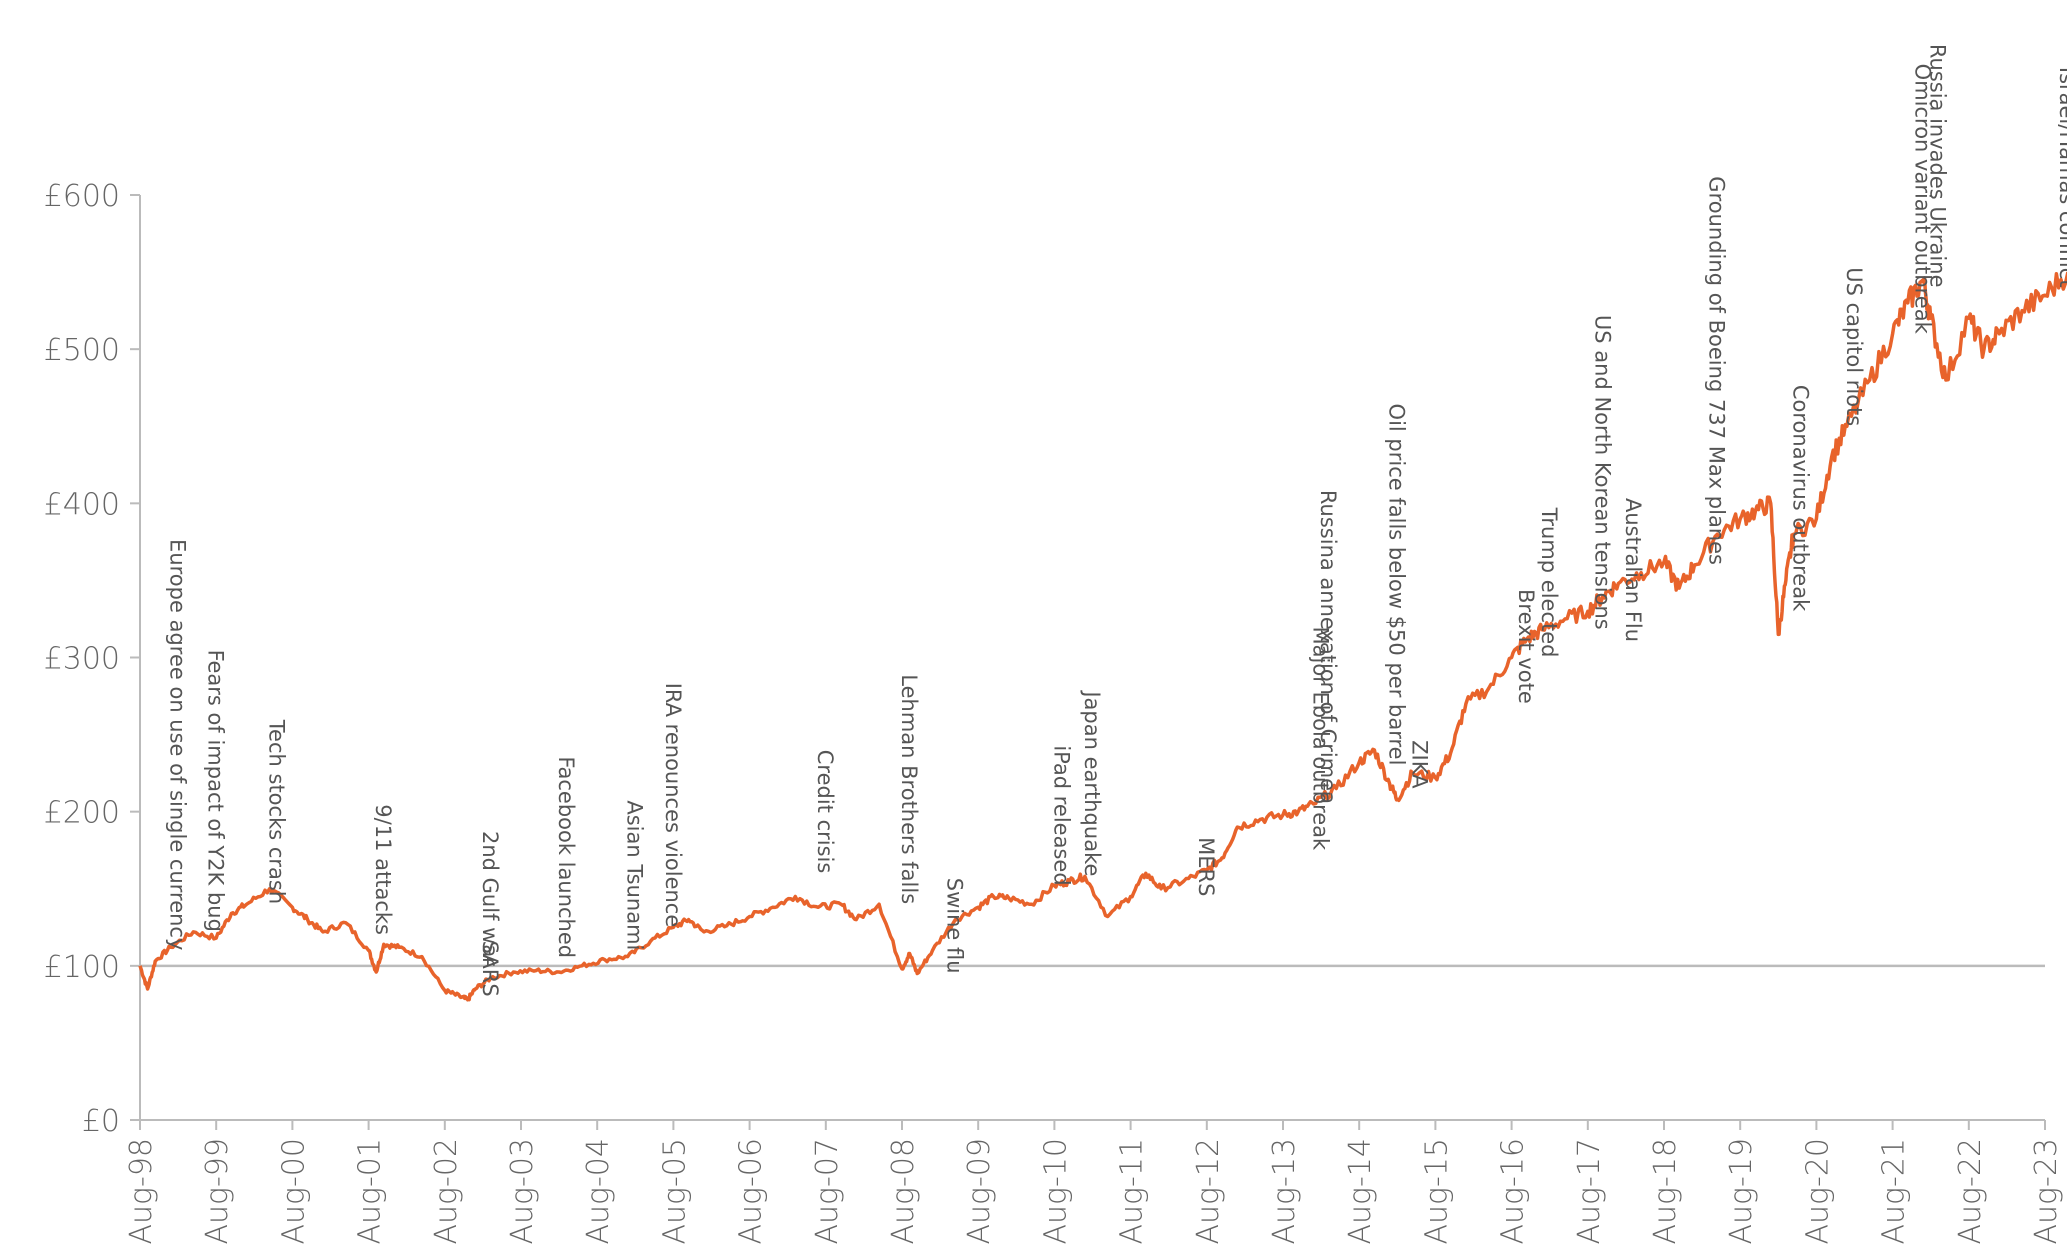 This screenshot has height=1258, width=2067. What do you see at coordinates (955, 926) in the screenshot?
I see `annotation-label: Swine flu` at bounding box center [955, 926].